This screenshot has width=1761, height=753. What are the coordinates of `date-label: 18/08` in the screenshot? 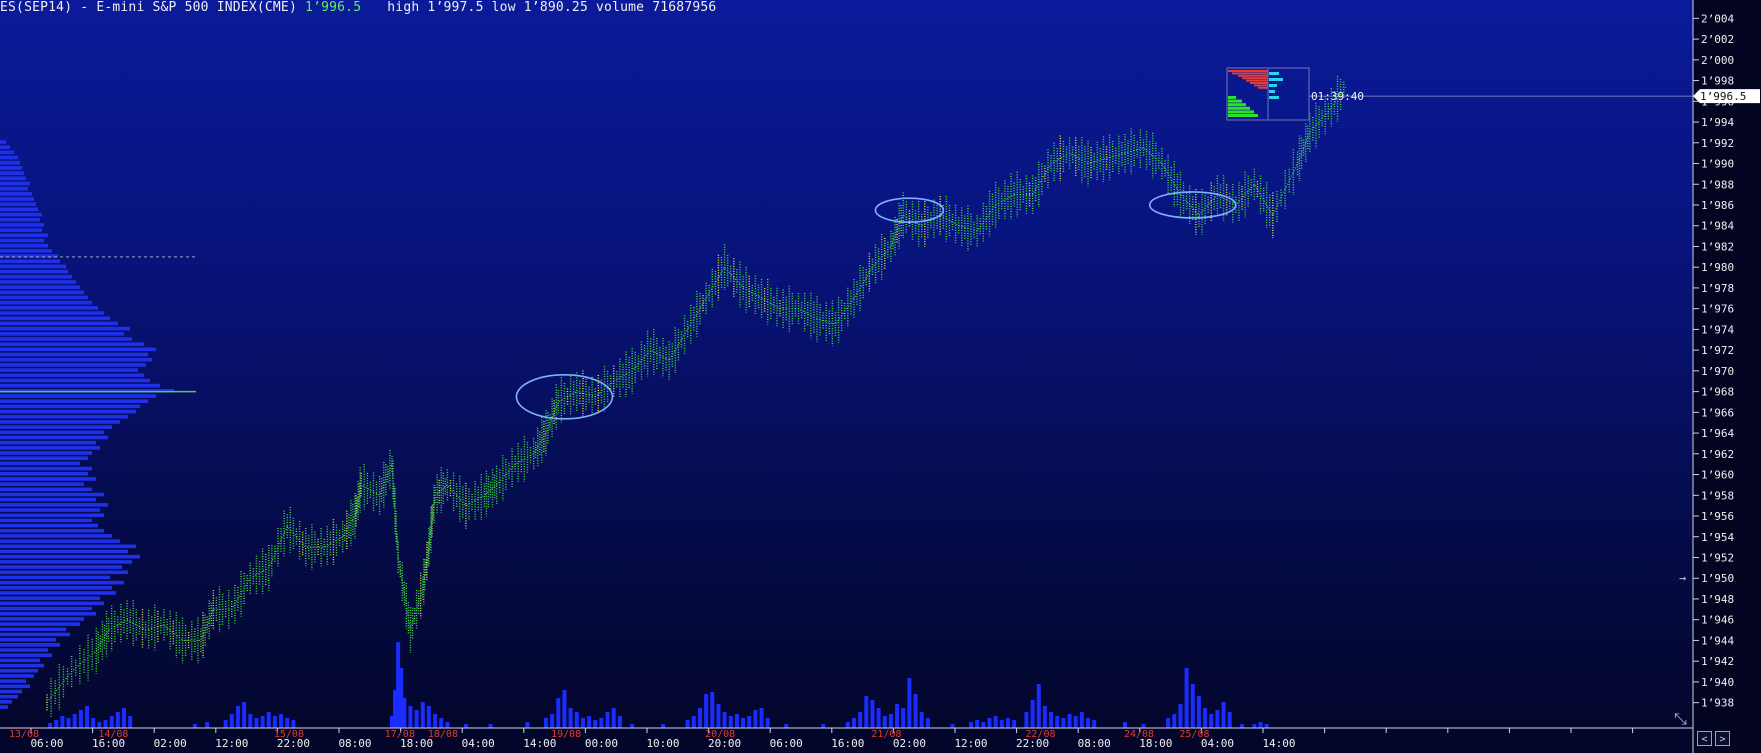 It's located at (443, 734).